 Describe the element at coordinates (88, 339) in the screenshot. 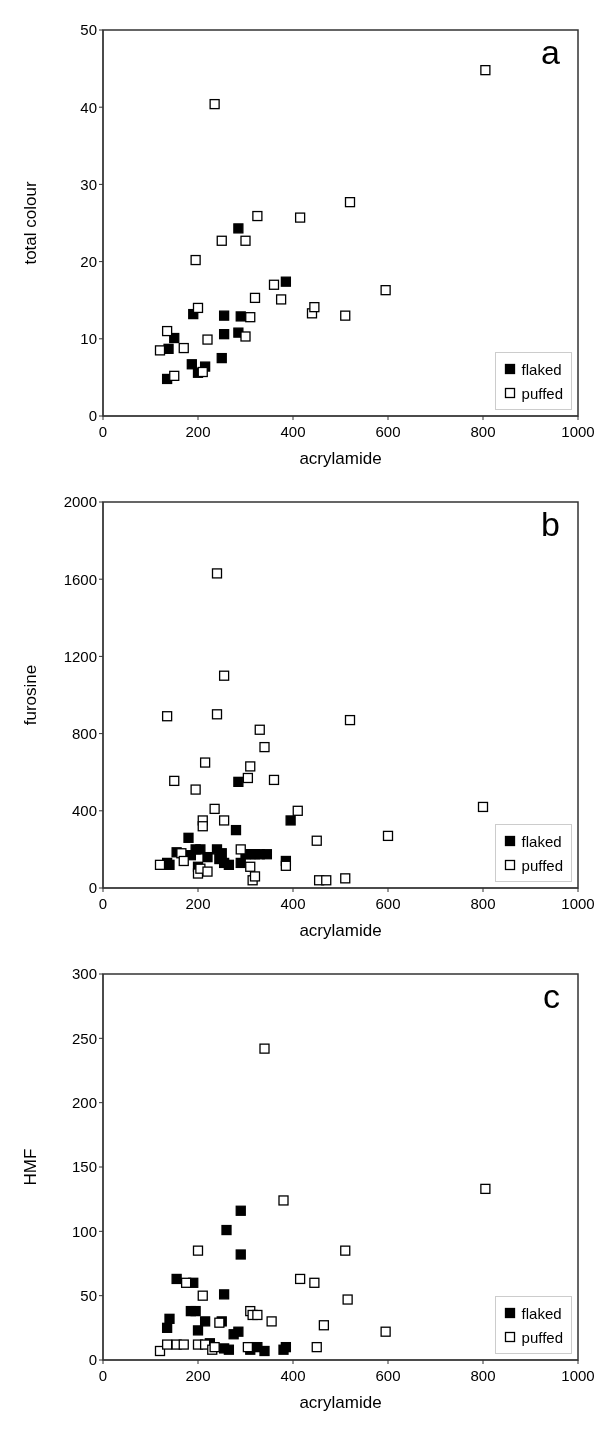

I see `y-tick-label: 10` at that location.